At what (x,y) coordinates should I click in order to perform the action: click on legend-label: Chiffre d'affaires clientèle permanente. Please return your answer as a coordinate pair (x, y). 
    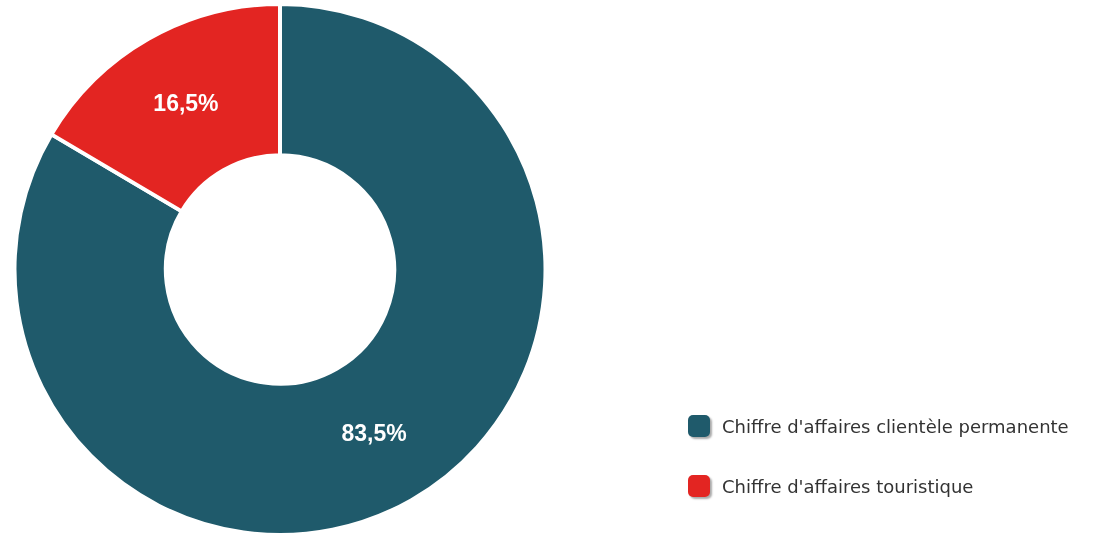
    Looking at the image, I should click on (895, 426).